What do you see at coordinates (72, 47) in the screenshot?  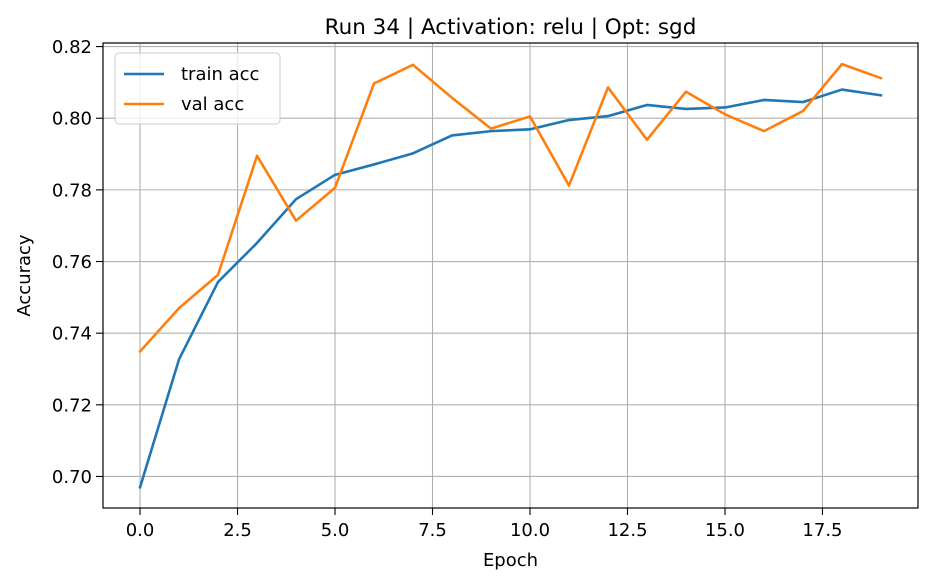 I see `y-tick-label-0-82: 0.82` at bounding box center [72, 47].